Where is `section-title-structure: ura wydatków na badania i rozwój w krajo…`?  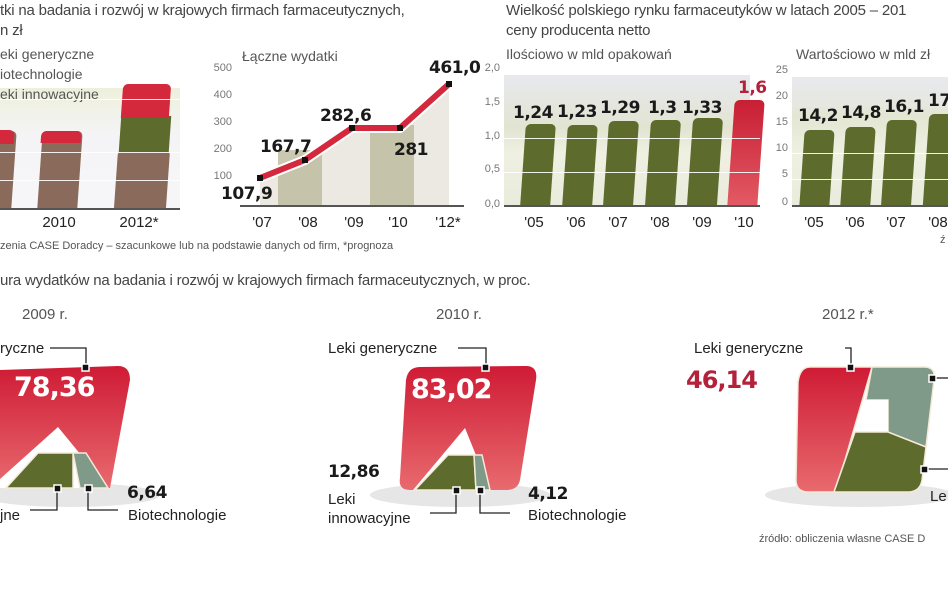
section-title-structure: ura wydatków na badania i rozwój w krajo… is located at coordinates (265, 280).